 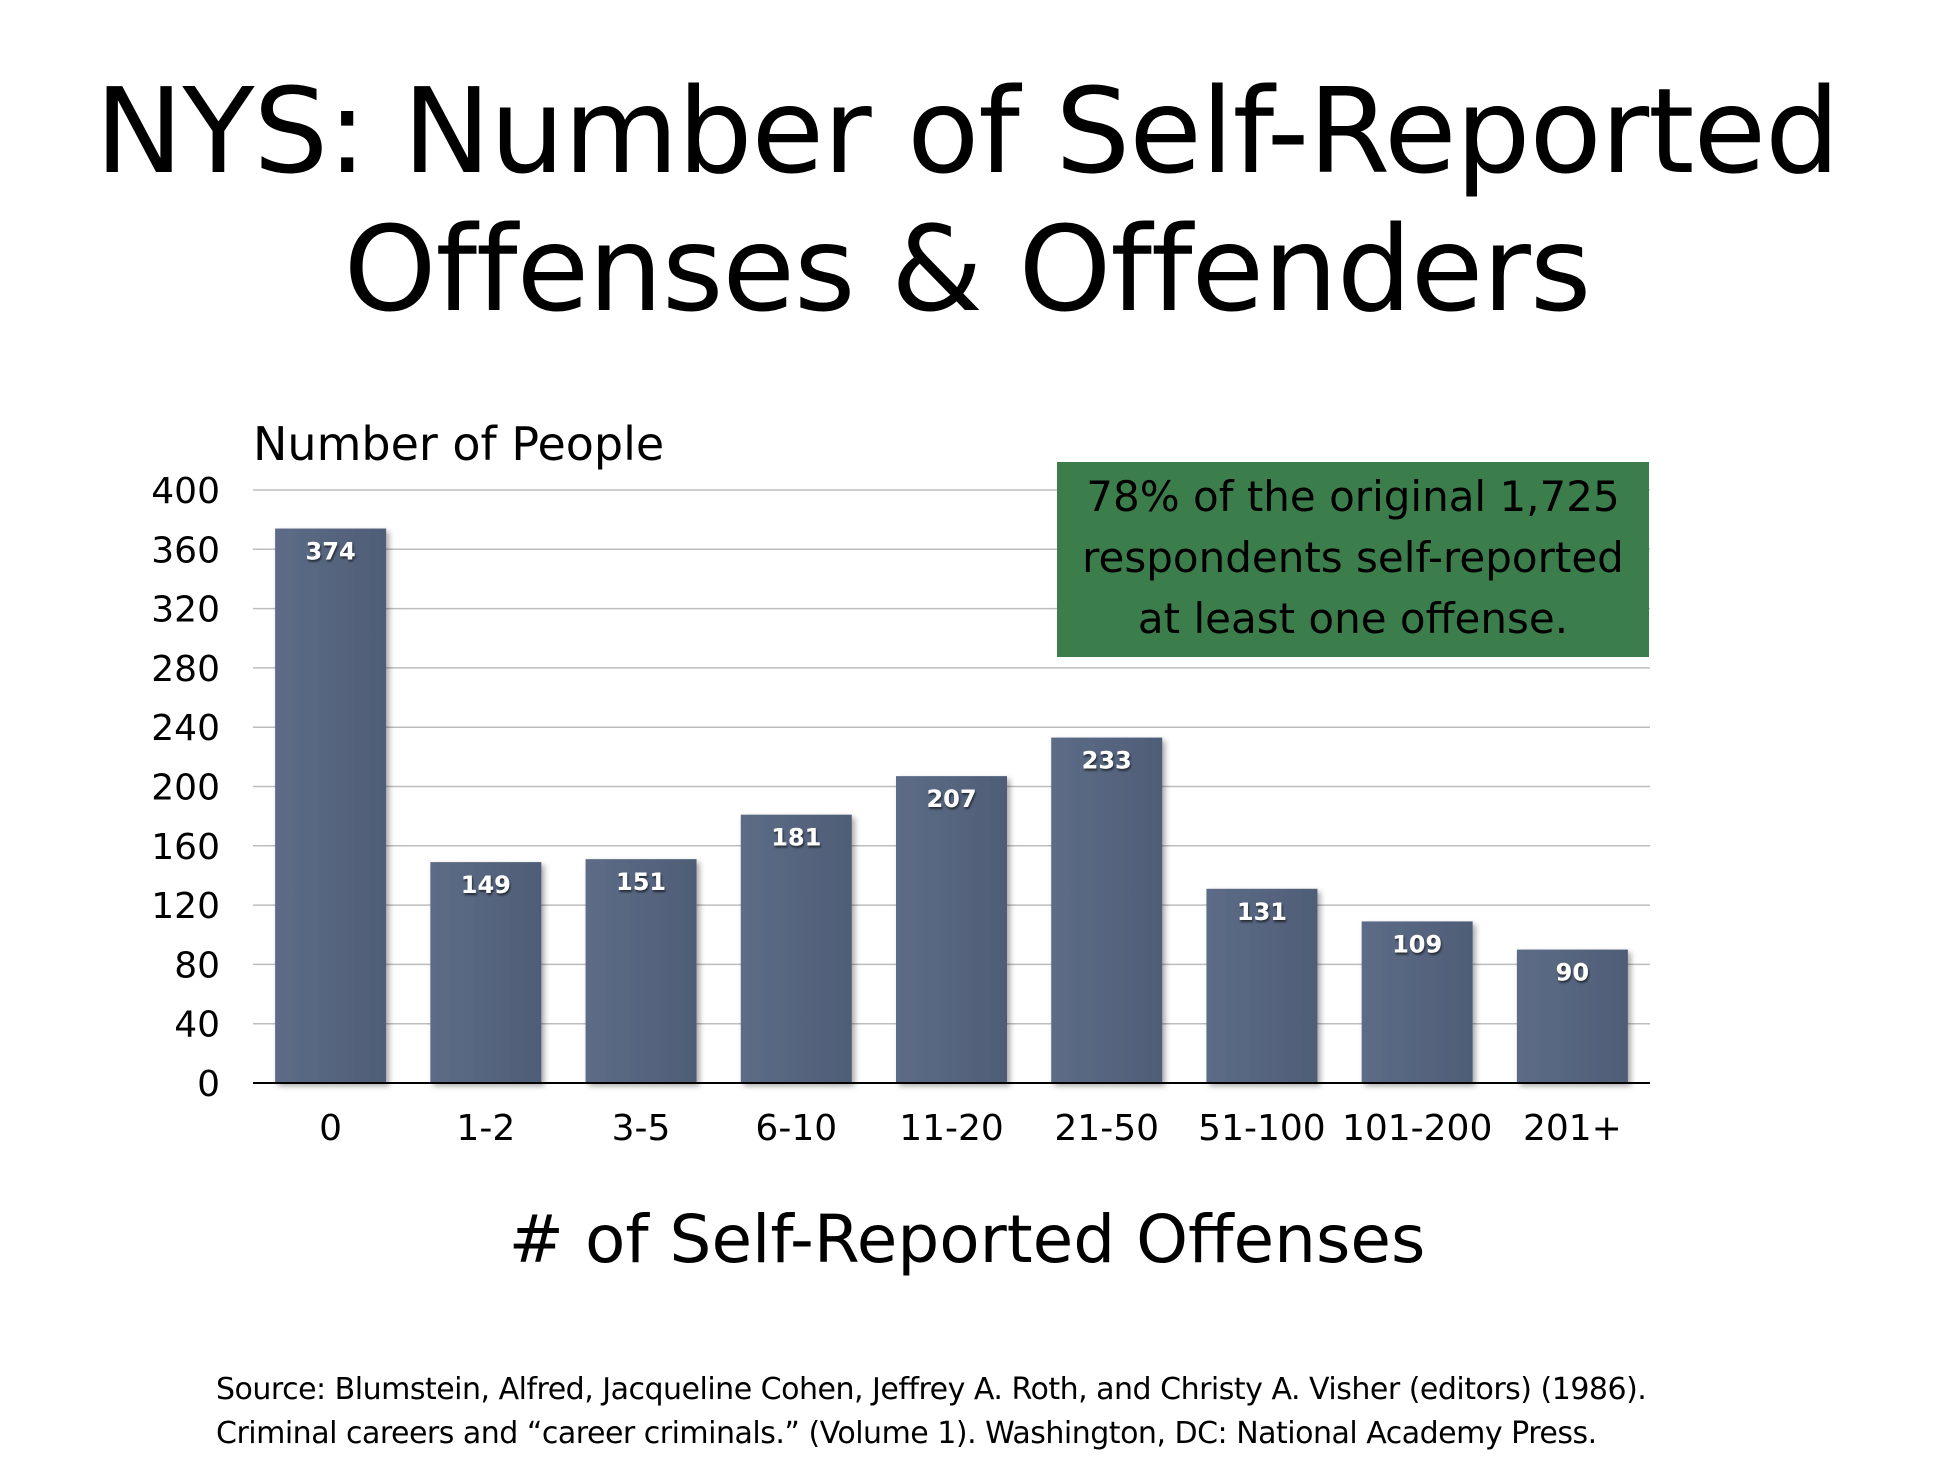 I want to click on callout-line-3: at least one offense., so click(x=1353, y=618).